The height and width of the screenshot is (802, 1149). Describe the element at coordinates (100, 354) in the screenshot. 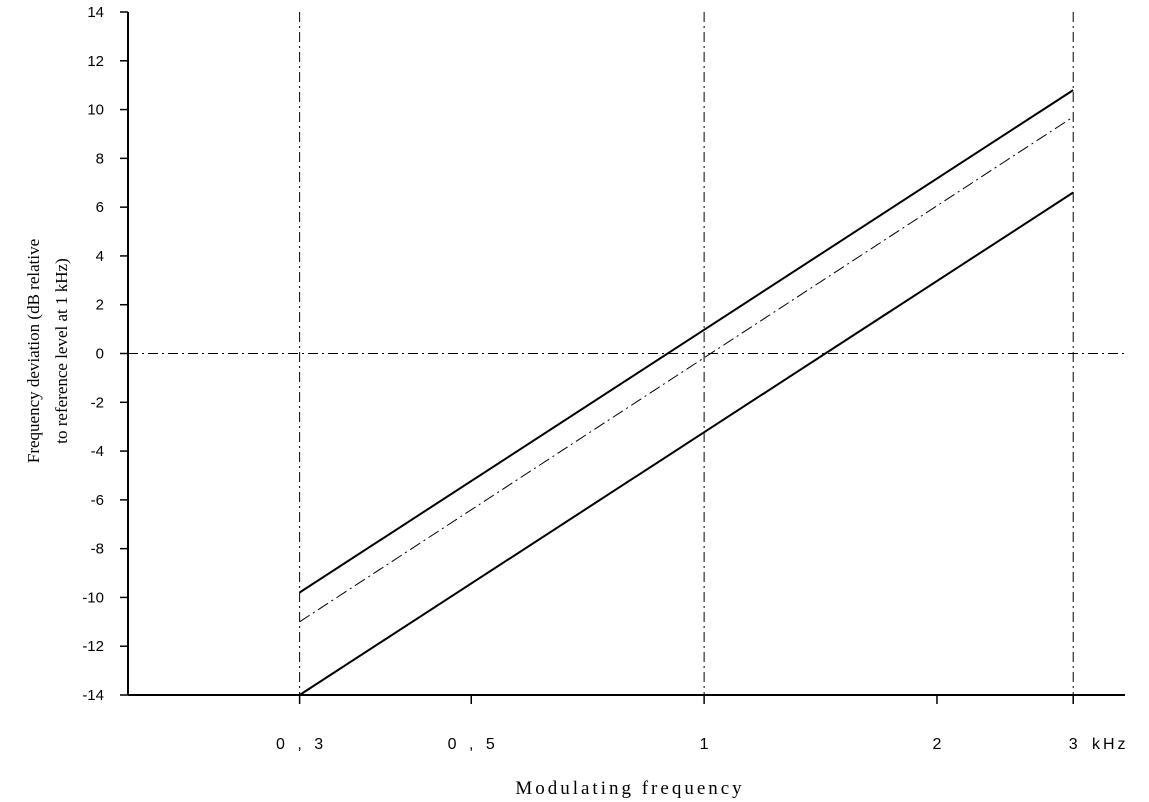

I see `y-tick-label: 0` at that location.